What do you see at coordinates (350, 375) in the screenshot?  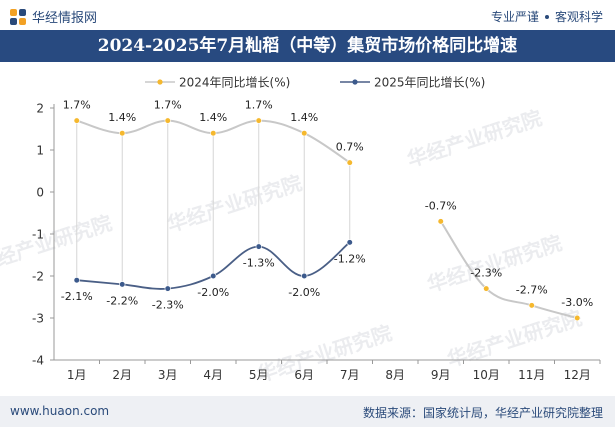 I see `x-tick-label: 7月` at bounding box center [350, 375].